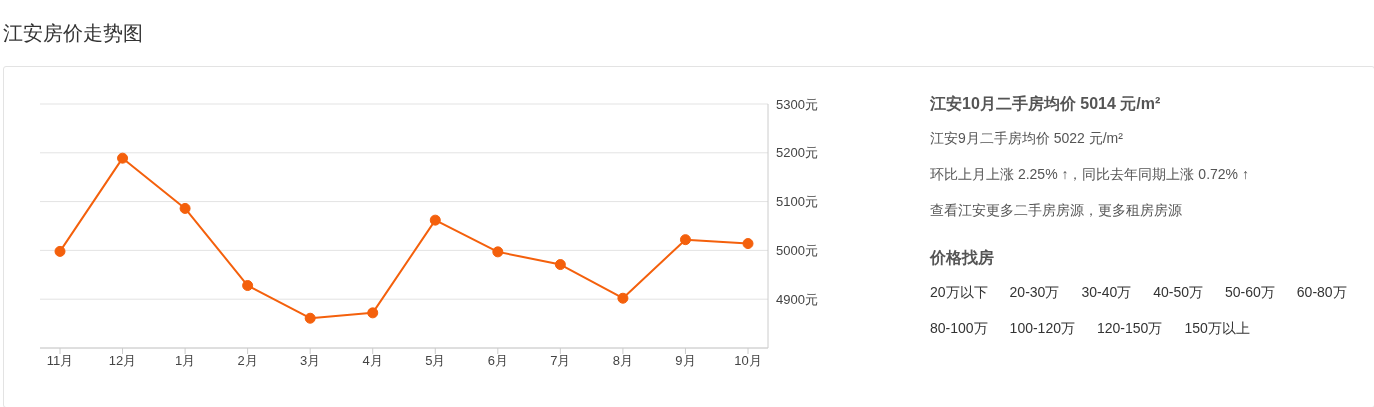 The width and height of the screenshot is (1374, 407). What do you see at coordinates (797, 299) in the screenshot?
I see `y-tick-label: 4900元` at bounding box center [797, 299].